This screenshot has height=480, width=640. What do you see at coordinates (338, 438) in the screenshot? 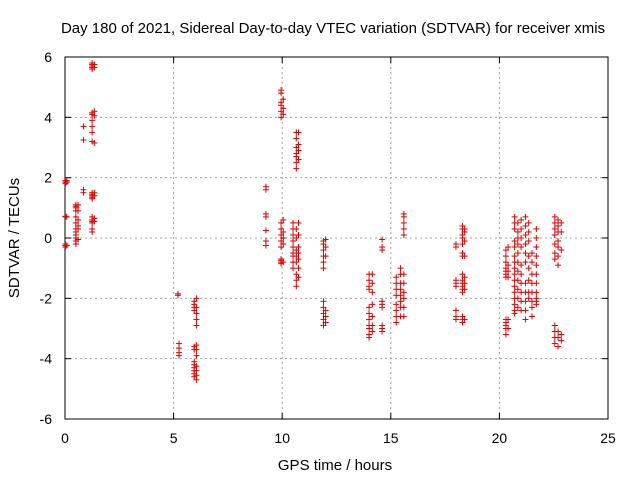
I see `x-axis-tick-labels: 0 5 10 15 20 25` at bounding box center [338, 438].